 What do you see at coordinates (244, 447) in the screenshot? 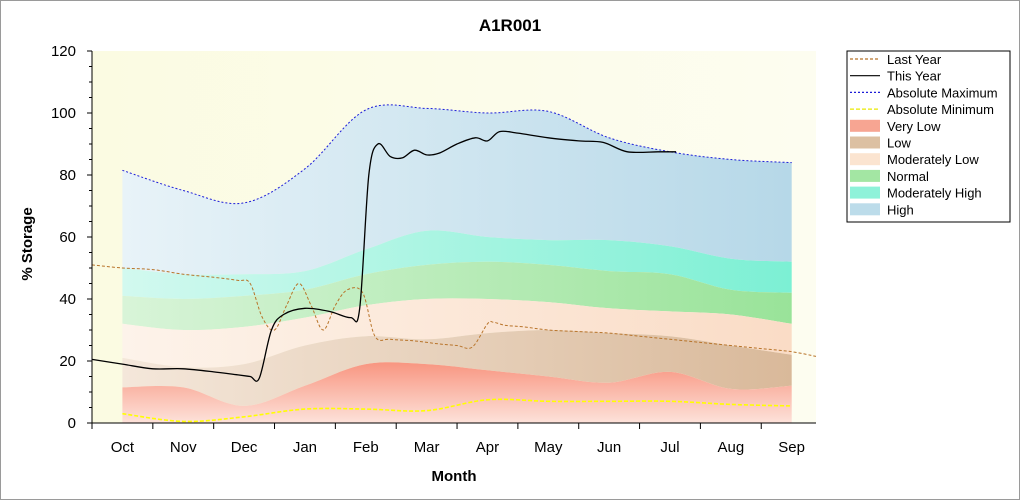
I see `x-tick-label: Dec` at bounding box center [244, 447].